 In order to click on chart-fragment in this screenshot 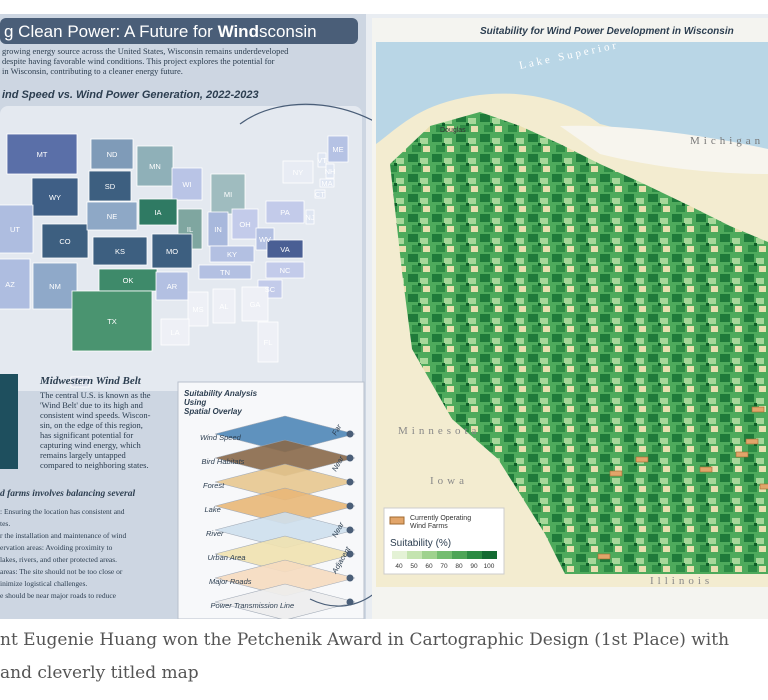, I will do `click(9, 421)`.